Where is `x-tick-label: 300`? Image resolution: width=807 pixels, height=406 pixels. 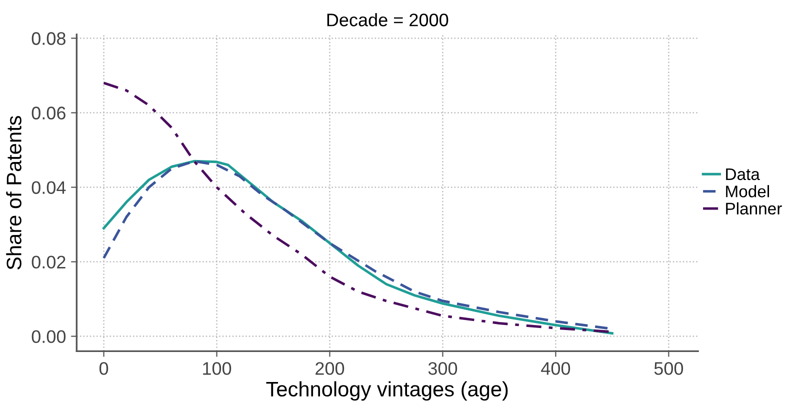 x-tick-label: 300 is located at coordinates (443, 368).